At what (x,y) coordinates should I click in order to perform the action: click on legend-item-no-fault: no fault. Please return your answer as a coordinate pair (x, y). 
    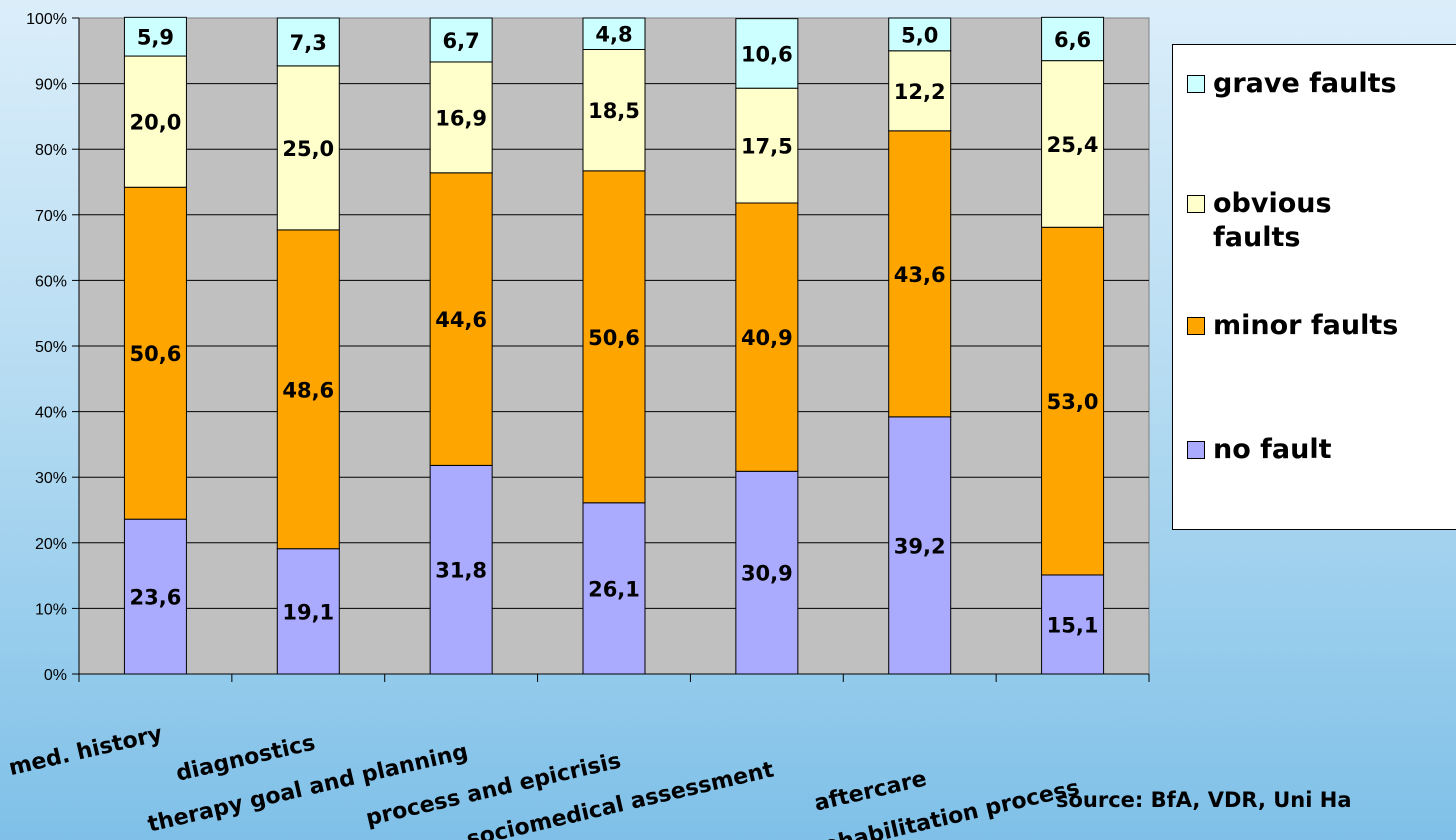
    Looking at the image, I should click on (1321, 450).